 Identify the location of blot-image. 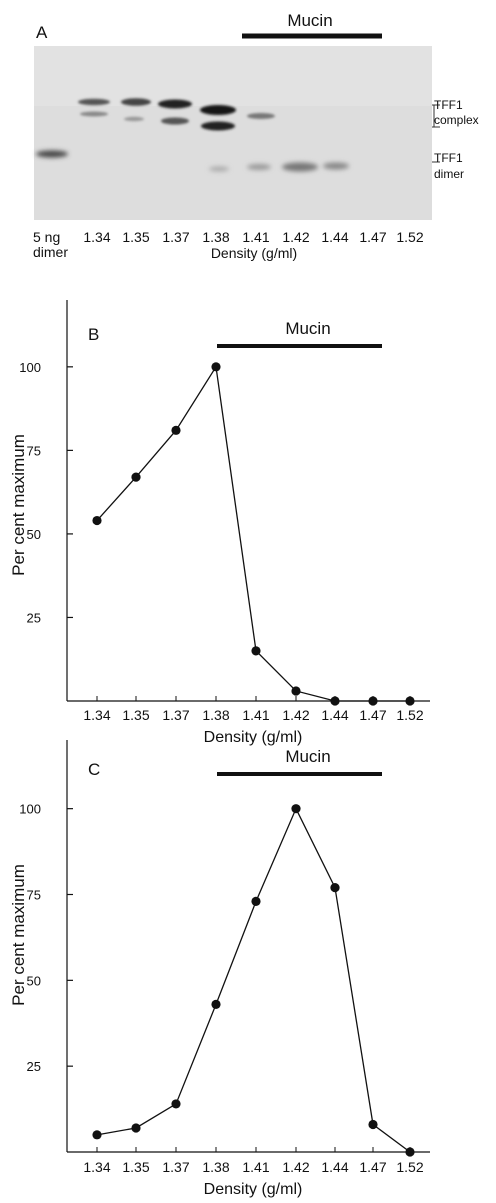
(233, 133).